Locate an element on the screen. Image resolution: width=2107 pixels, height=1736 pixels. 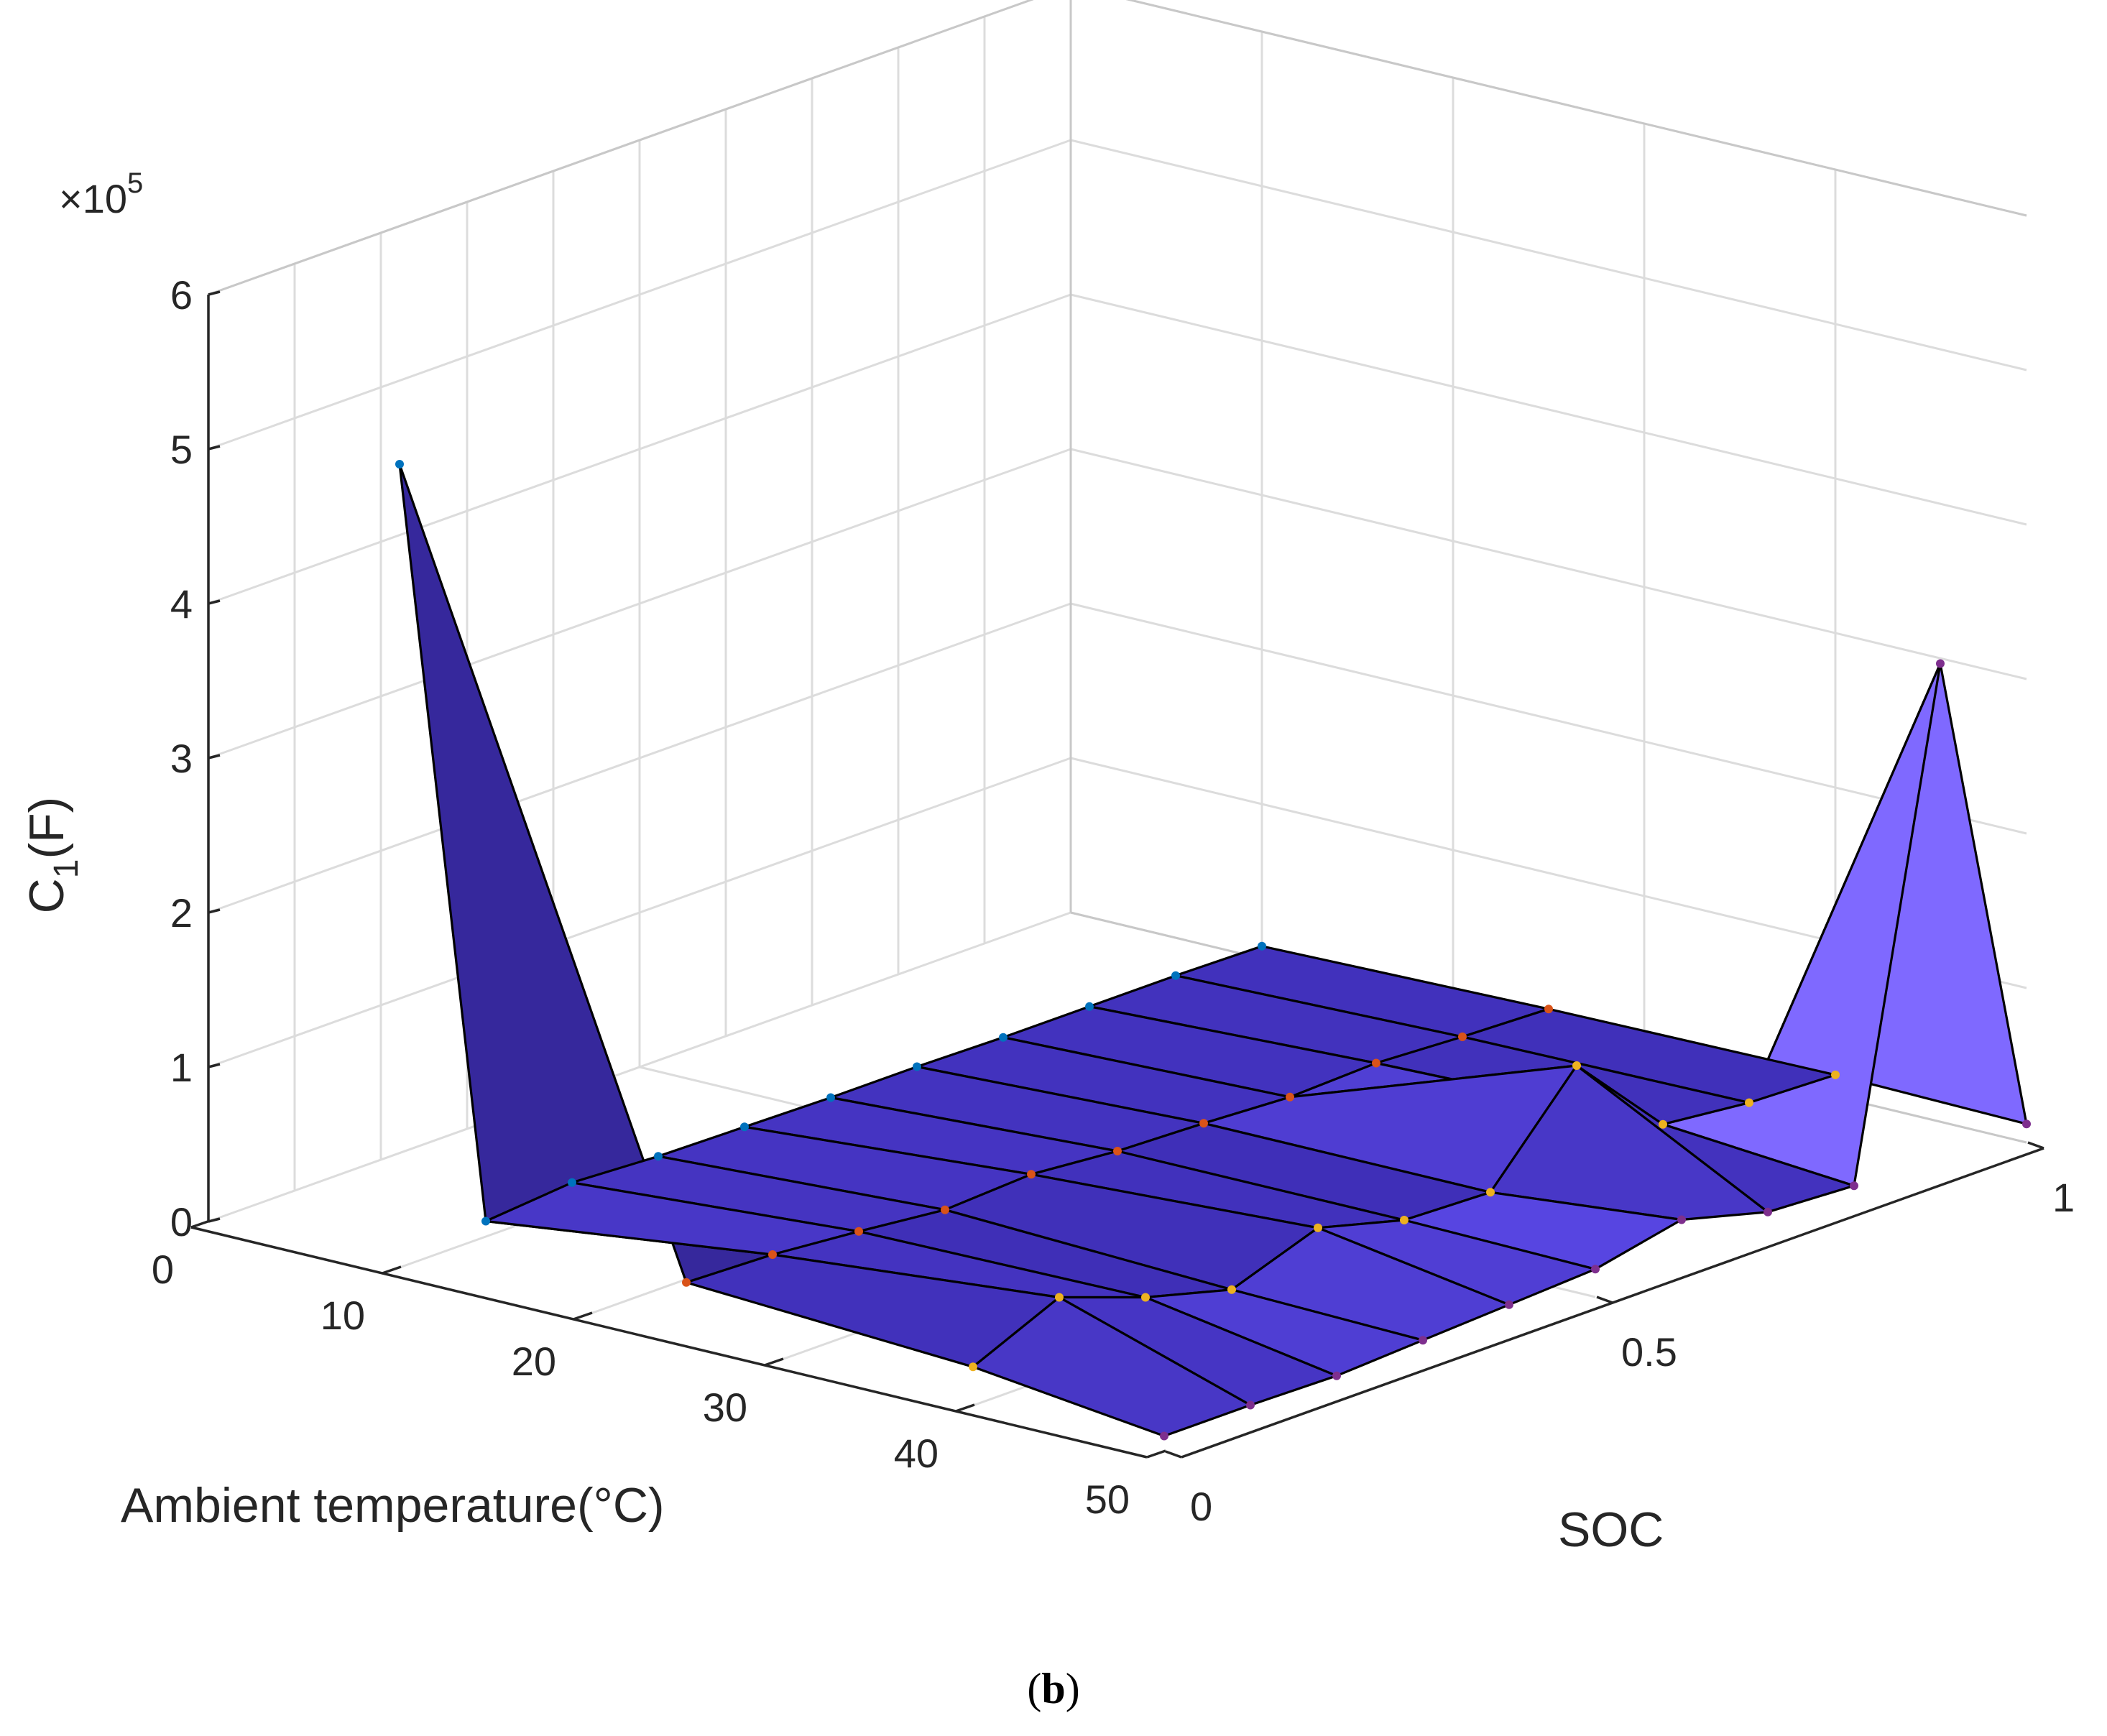
z-tick-label: 3 is located at coordinates (182, 758).